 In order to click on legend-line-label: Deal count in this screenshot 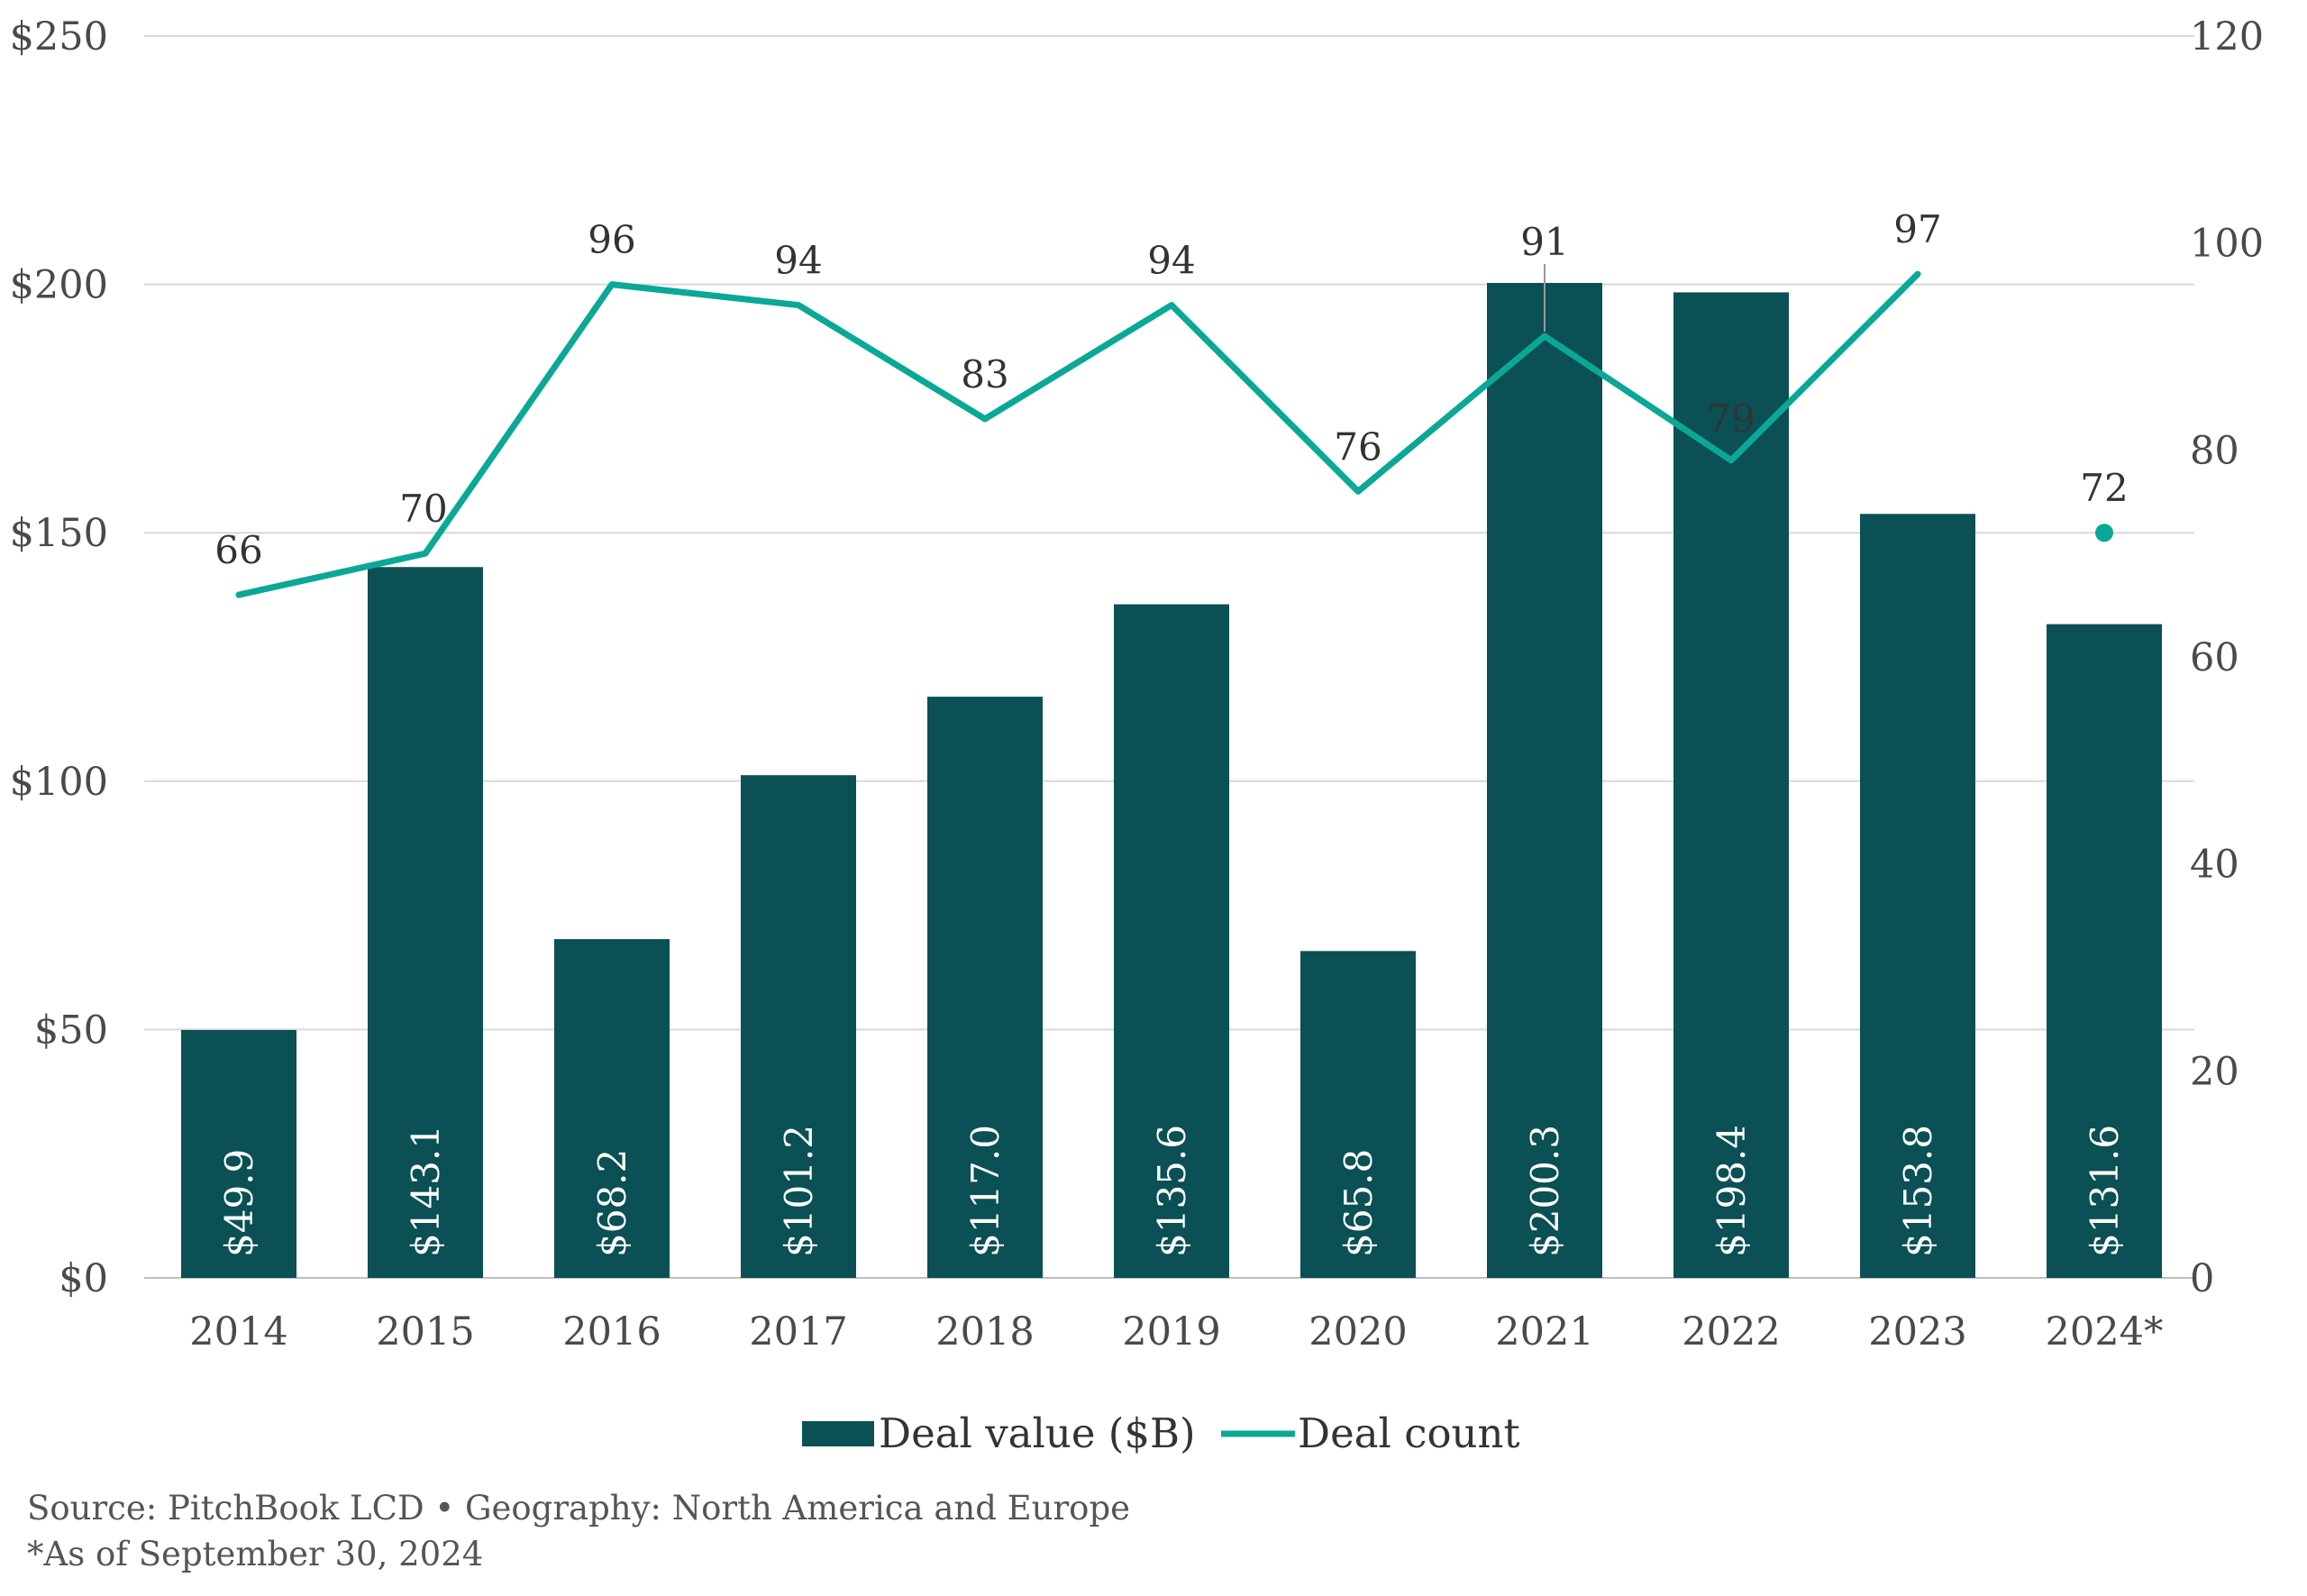, I will do `click(1409, 1433)`.